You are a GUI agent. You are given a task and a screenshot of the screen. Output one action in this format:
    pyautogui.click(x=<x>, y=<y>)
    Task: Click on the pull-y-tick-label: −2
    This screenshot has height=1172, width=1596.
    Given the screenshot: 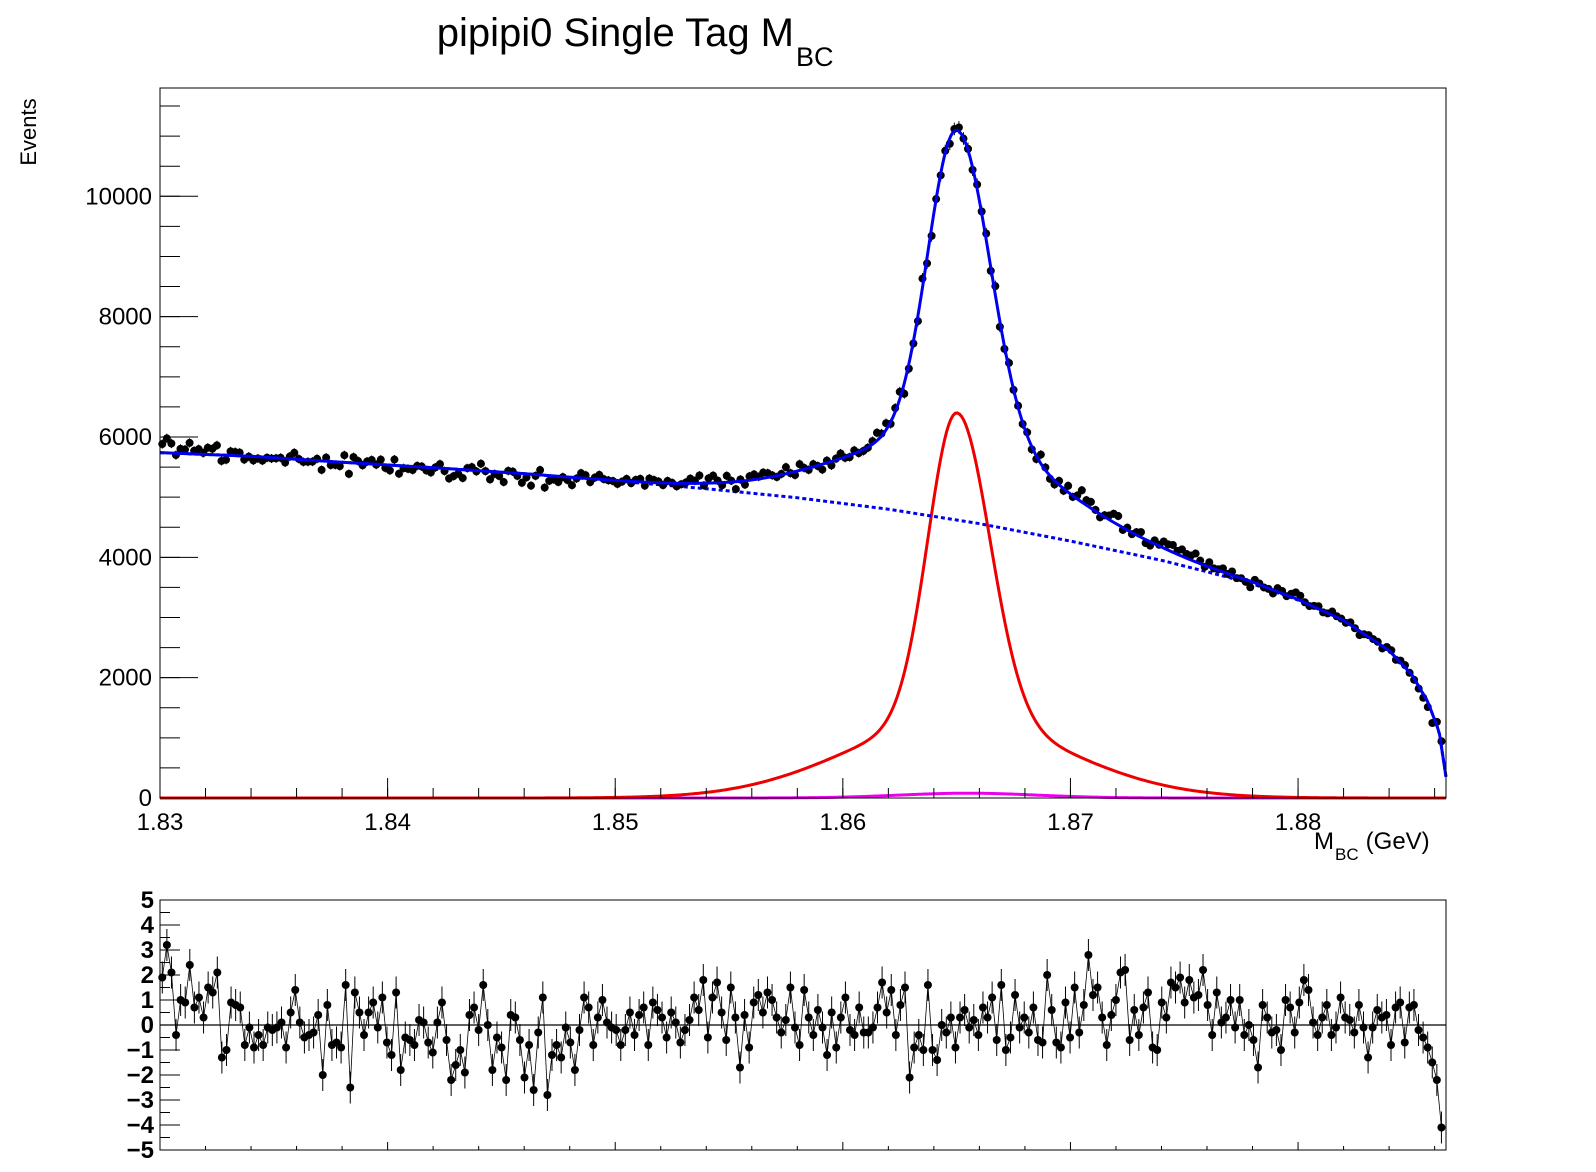 What is the action you would take?
    pyautogui.click(x=140, y=1075)
    